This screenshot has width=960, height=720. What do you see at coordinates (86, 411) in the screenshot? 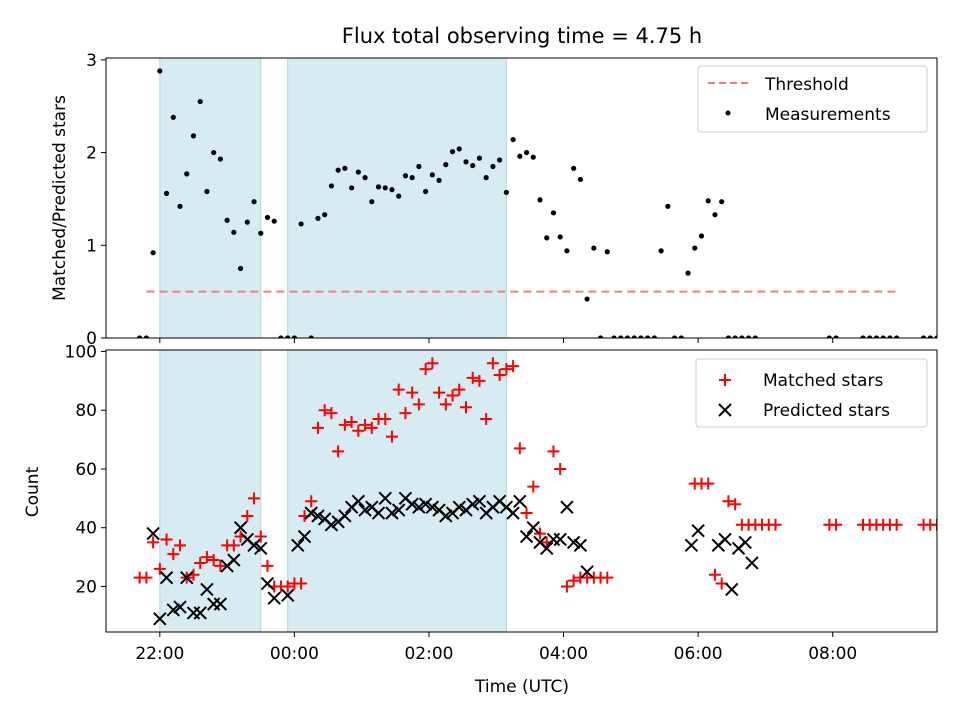
I see `y-tick-label: 80` at bounding box center [86, 411].